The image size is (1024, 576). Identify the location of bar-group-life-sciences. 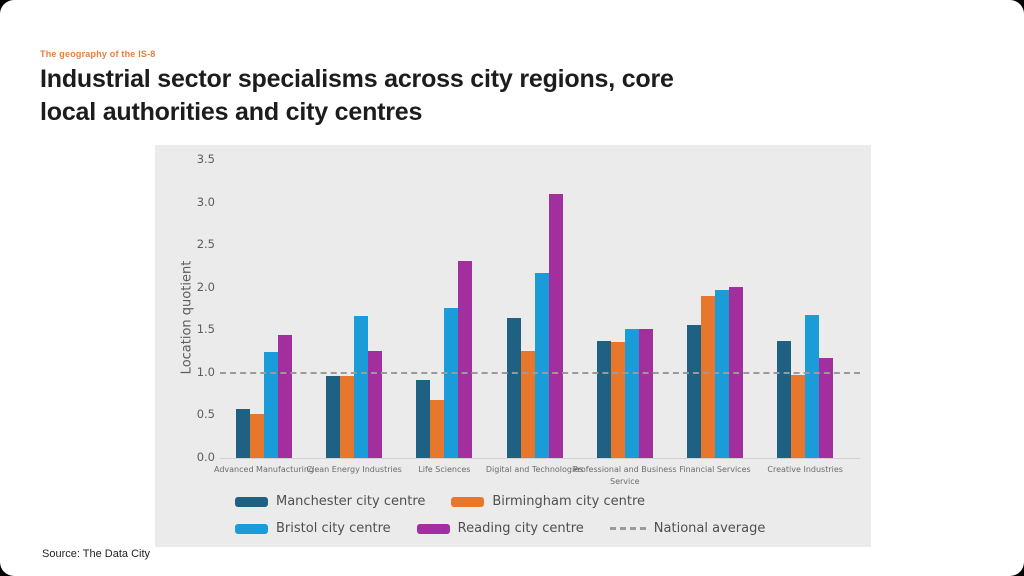
(444, 359).